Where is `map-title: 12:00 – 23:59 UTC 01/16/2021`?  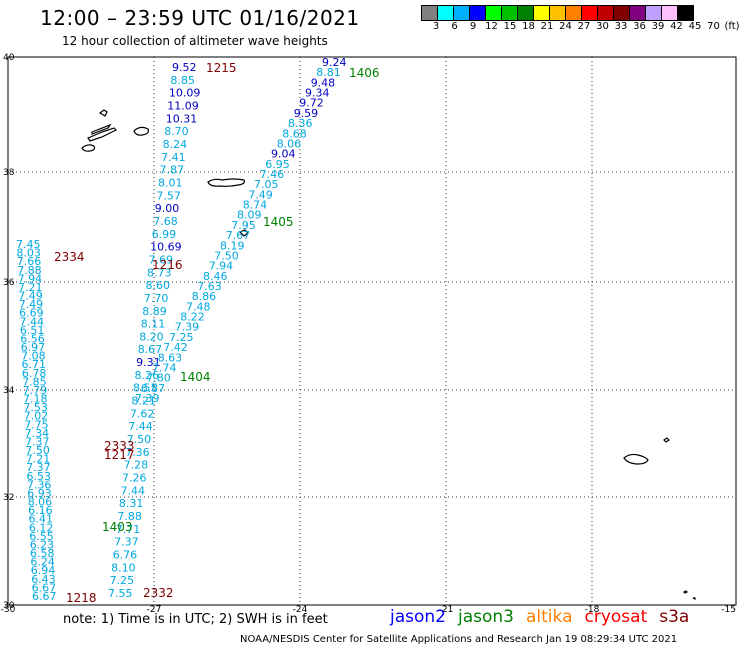 map-title: 12:00 – 23:59 UTC 01/16/2021 is located at coordinates (200, 18).